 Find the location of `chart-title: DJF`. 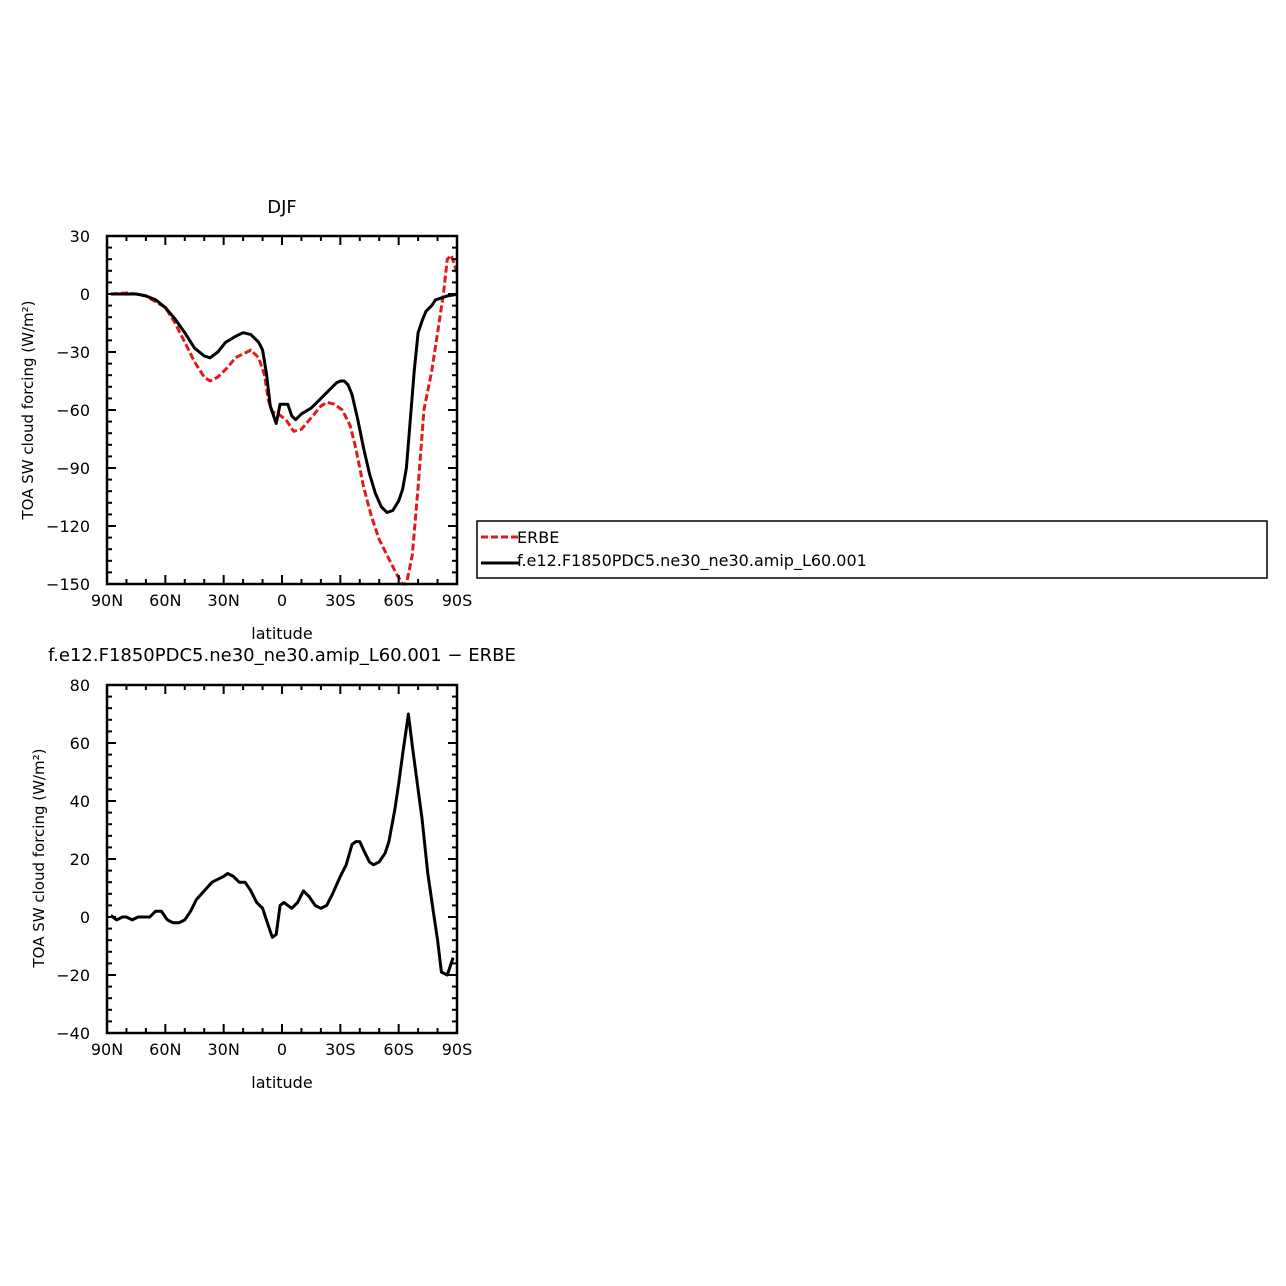

chart-title: DJF is located at coordinates (282, 207).